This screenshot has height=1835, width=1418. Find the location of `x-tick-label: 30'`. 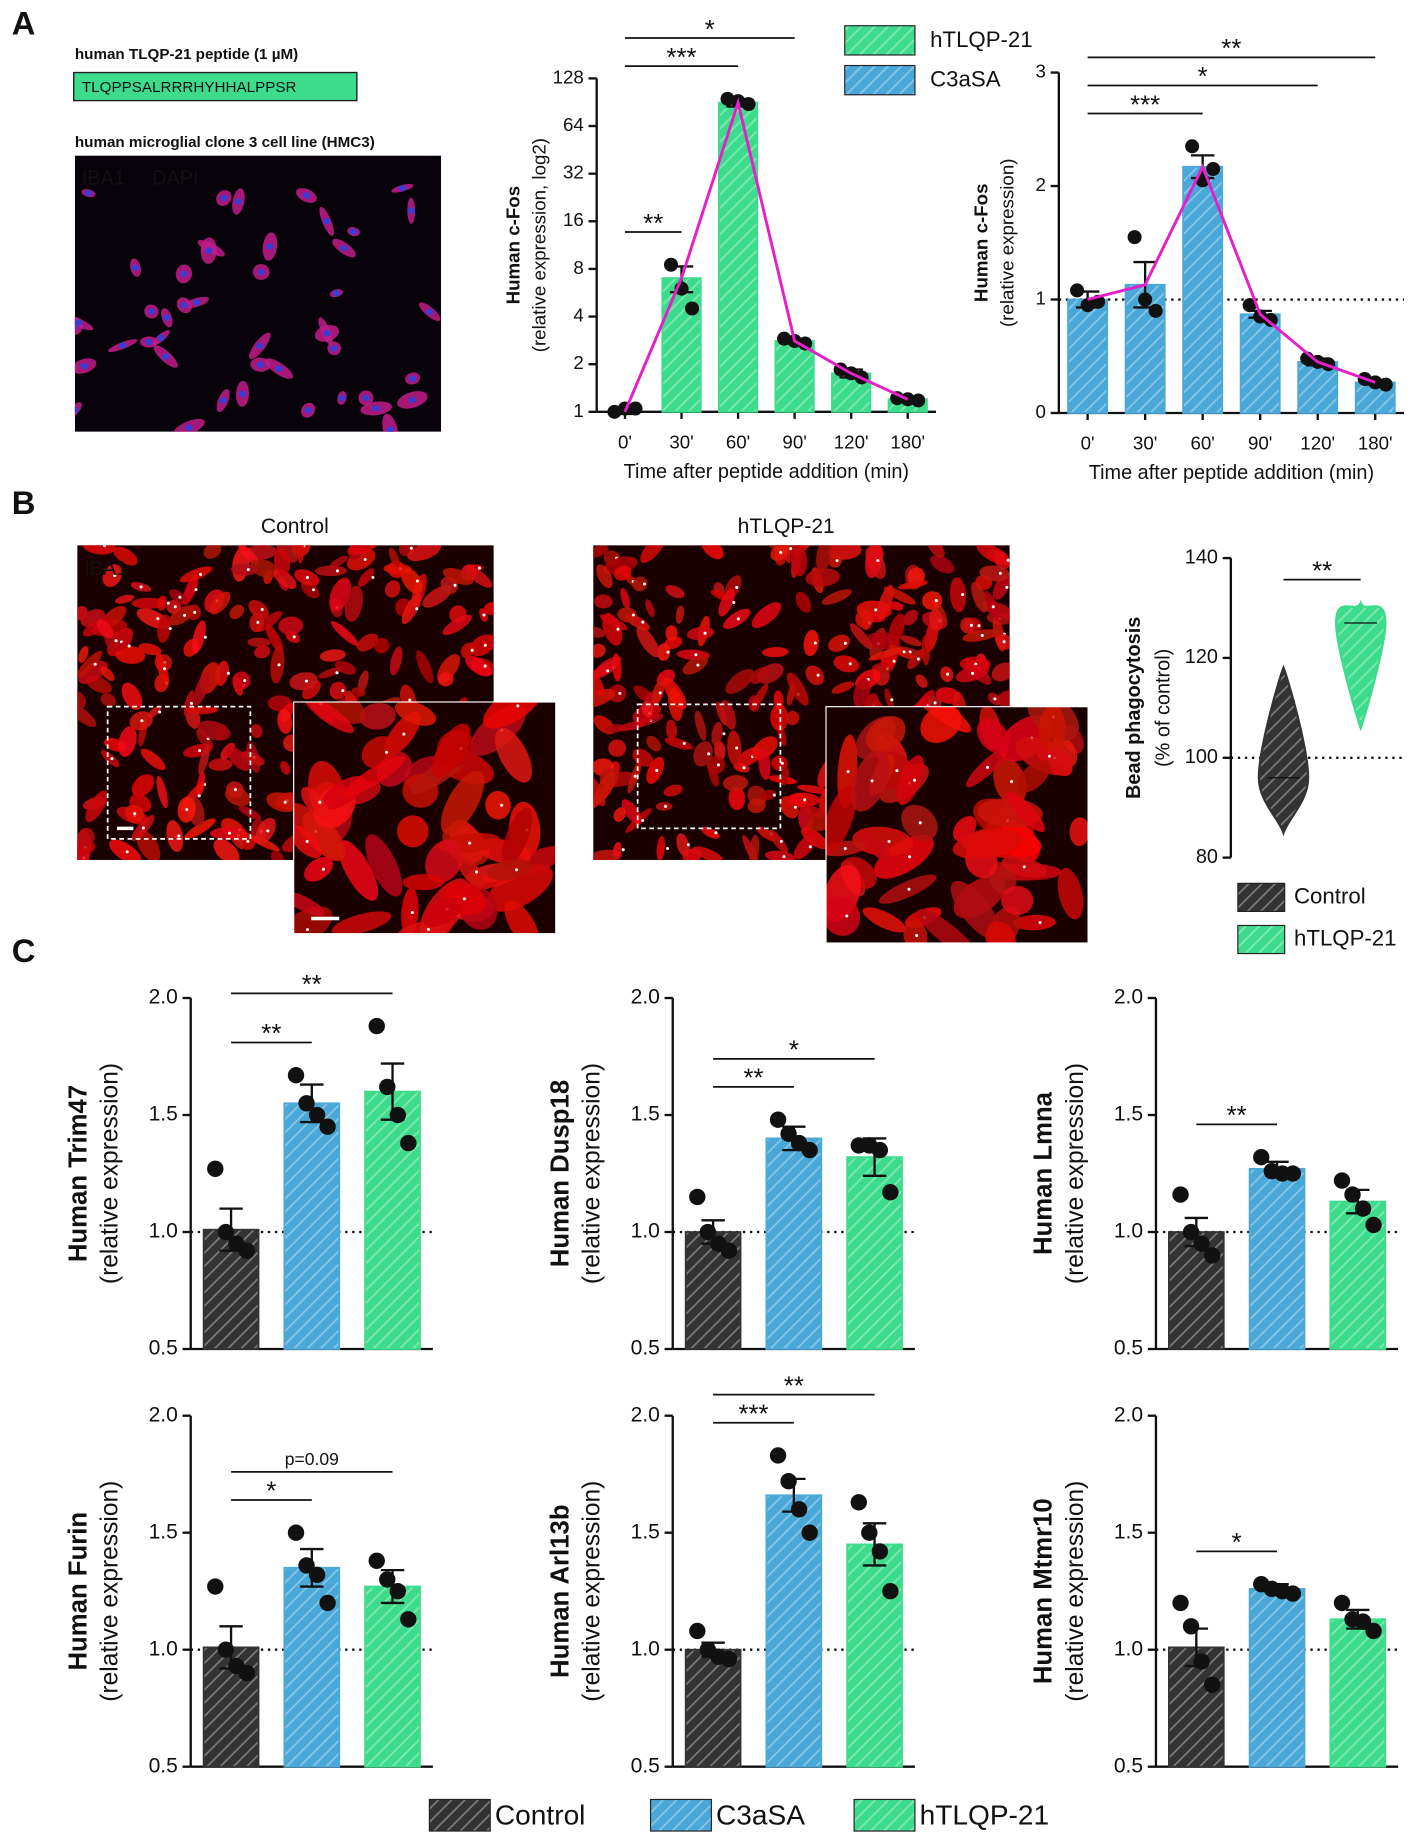

x-tick-label: 30' is located at coordinates (681, 441).